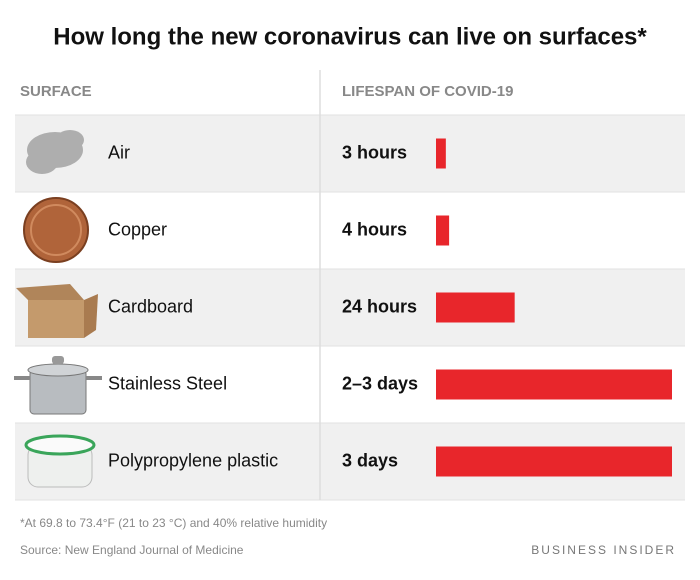 The height and width of the screenshot is (580, 700). I want to click on source: Source: New England Journal of Medicine, so click(132, 550).